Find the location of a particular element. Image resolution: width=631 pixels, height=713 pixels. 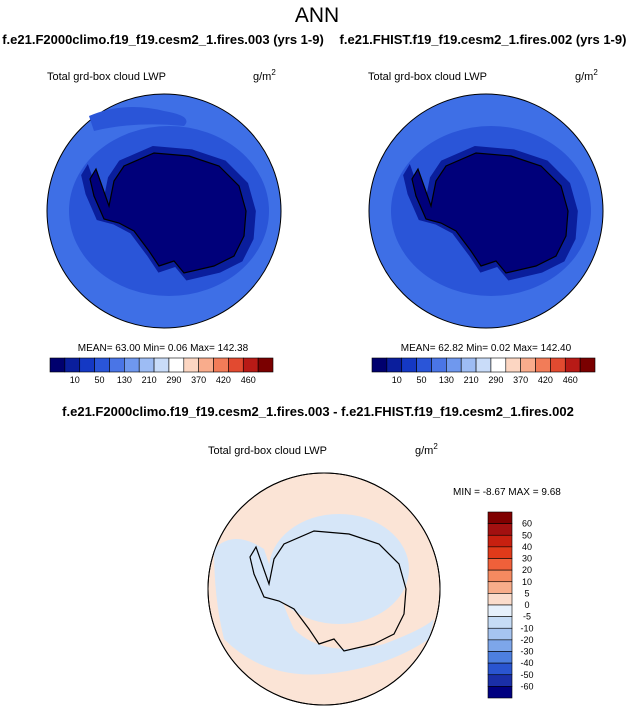

colorbar-label: -5 is located at coordinates (527, 617).